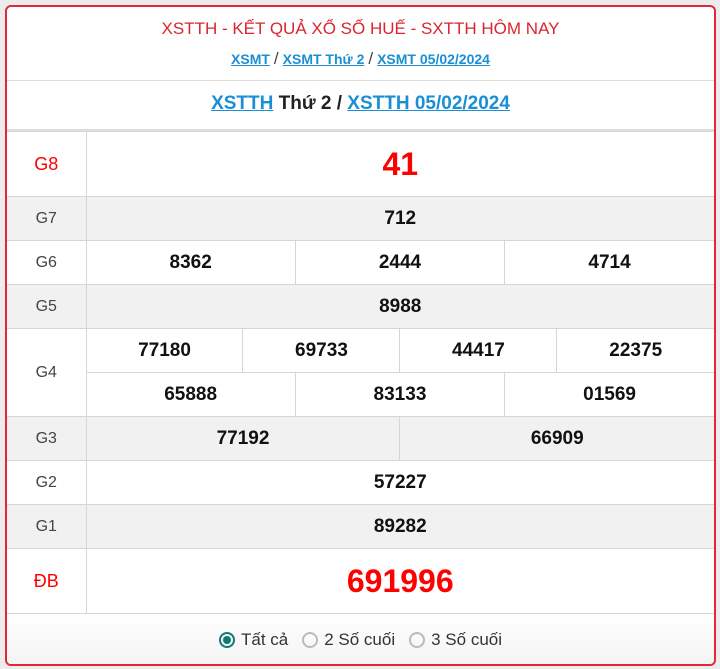 The image size is (720, 669). What do you see at coordinates (467, 639) in the screenshot?
I see `filter-label: 3 Số cuối` at bounding box center [467, 639].